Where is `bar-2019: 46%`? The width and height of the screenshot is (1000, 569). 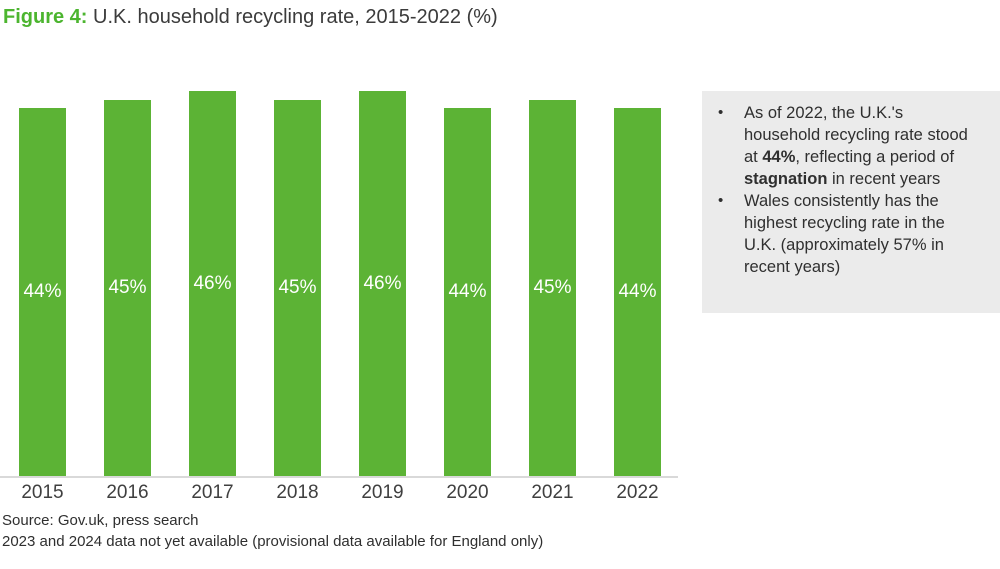 bar-2019: 46% is located at coordinates (382, 283).